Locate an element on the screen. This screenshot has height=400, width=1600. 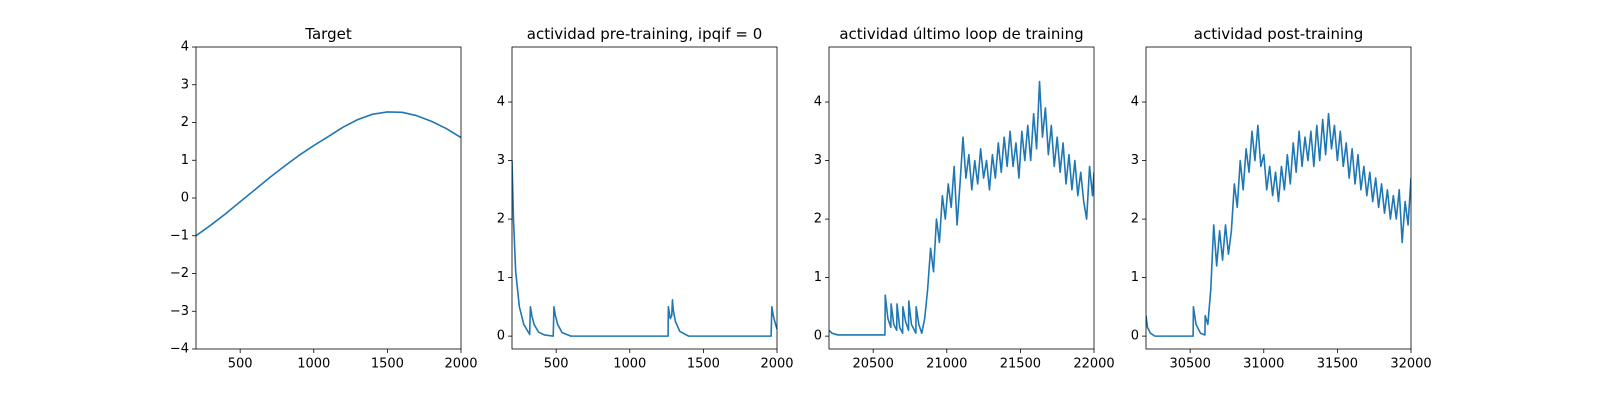
x-tick-label: 31500 is located at coordinates (1337, 364).